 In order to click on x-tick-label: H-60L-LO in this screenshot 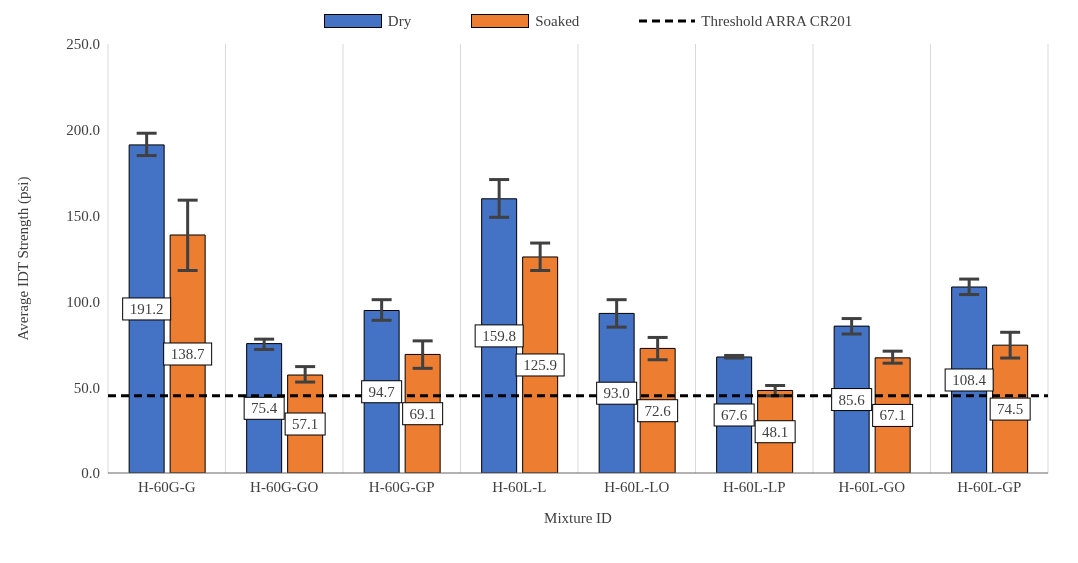, I will do `click(637, 486)`.